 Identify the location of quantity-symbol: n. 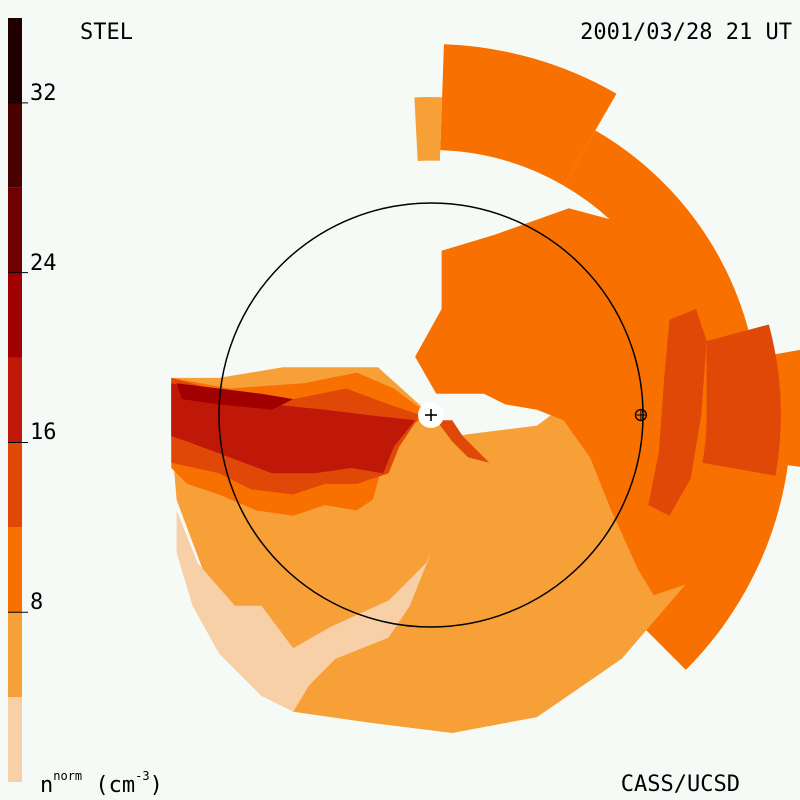
(47, 785).